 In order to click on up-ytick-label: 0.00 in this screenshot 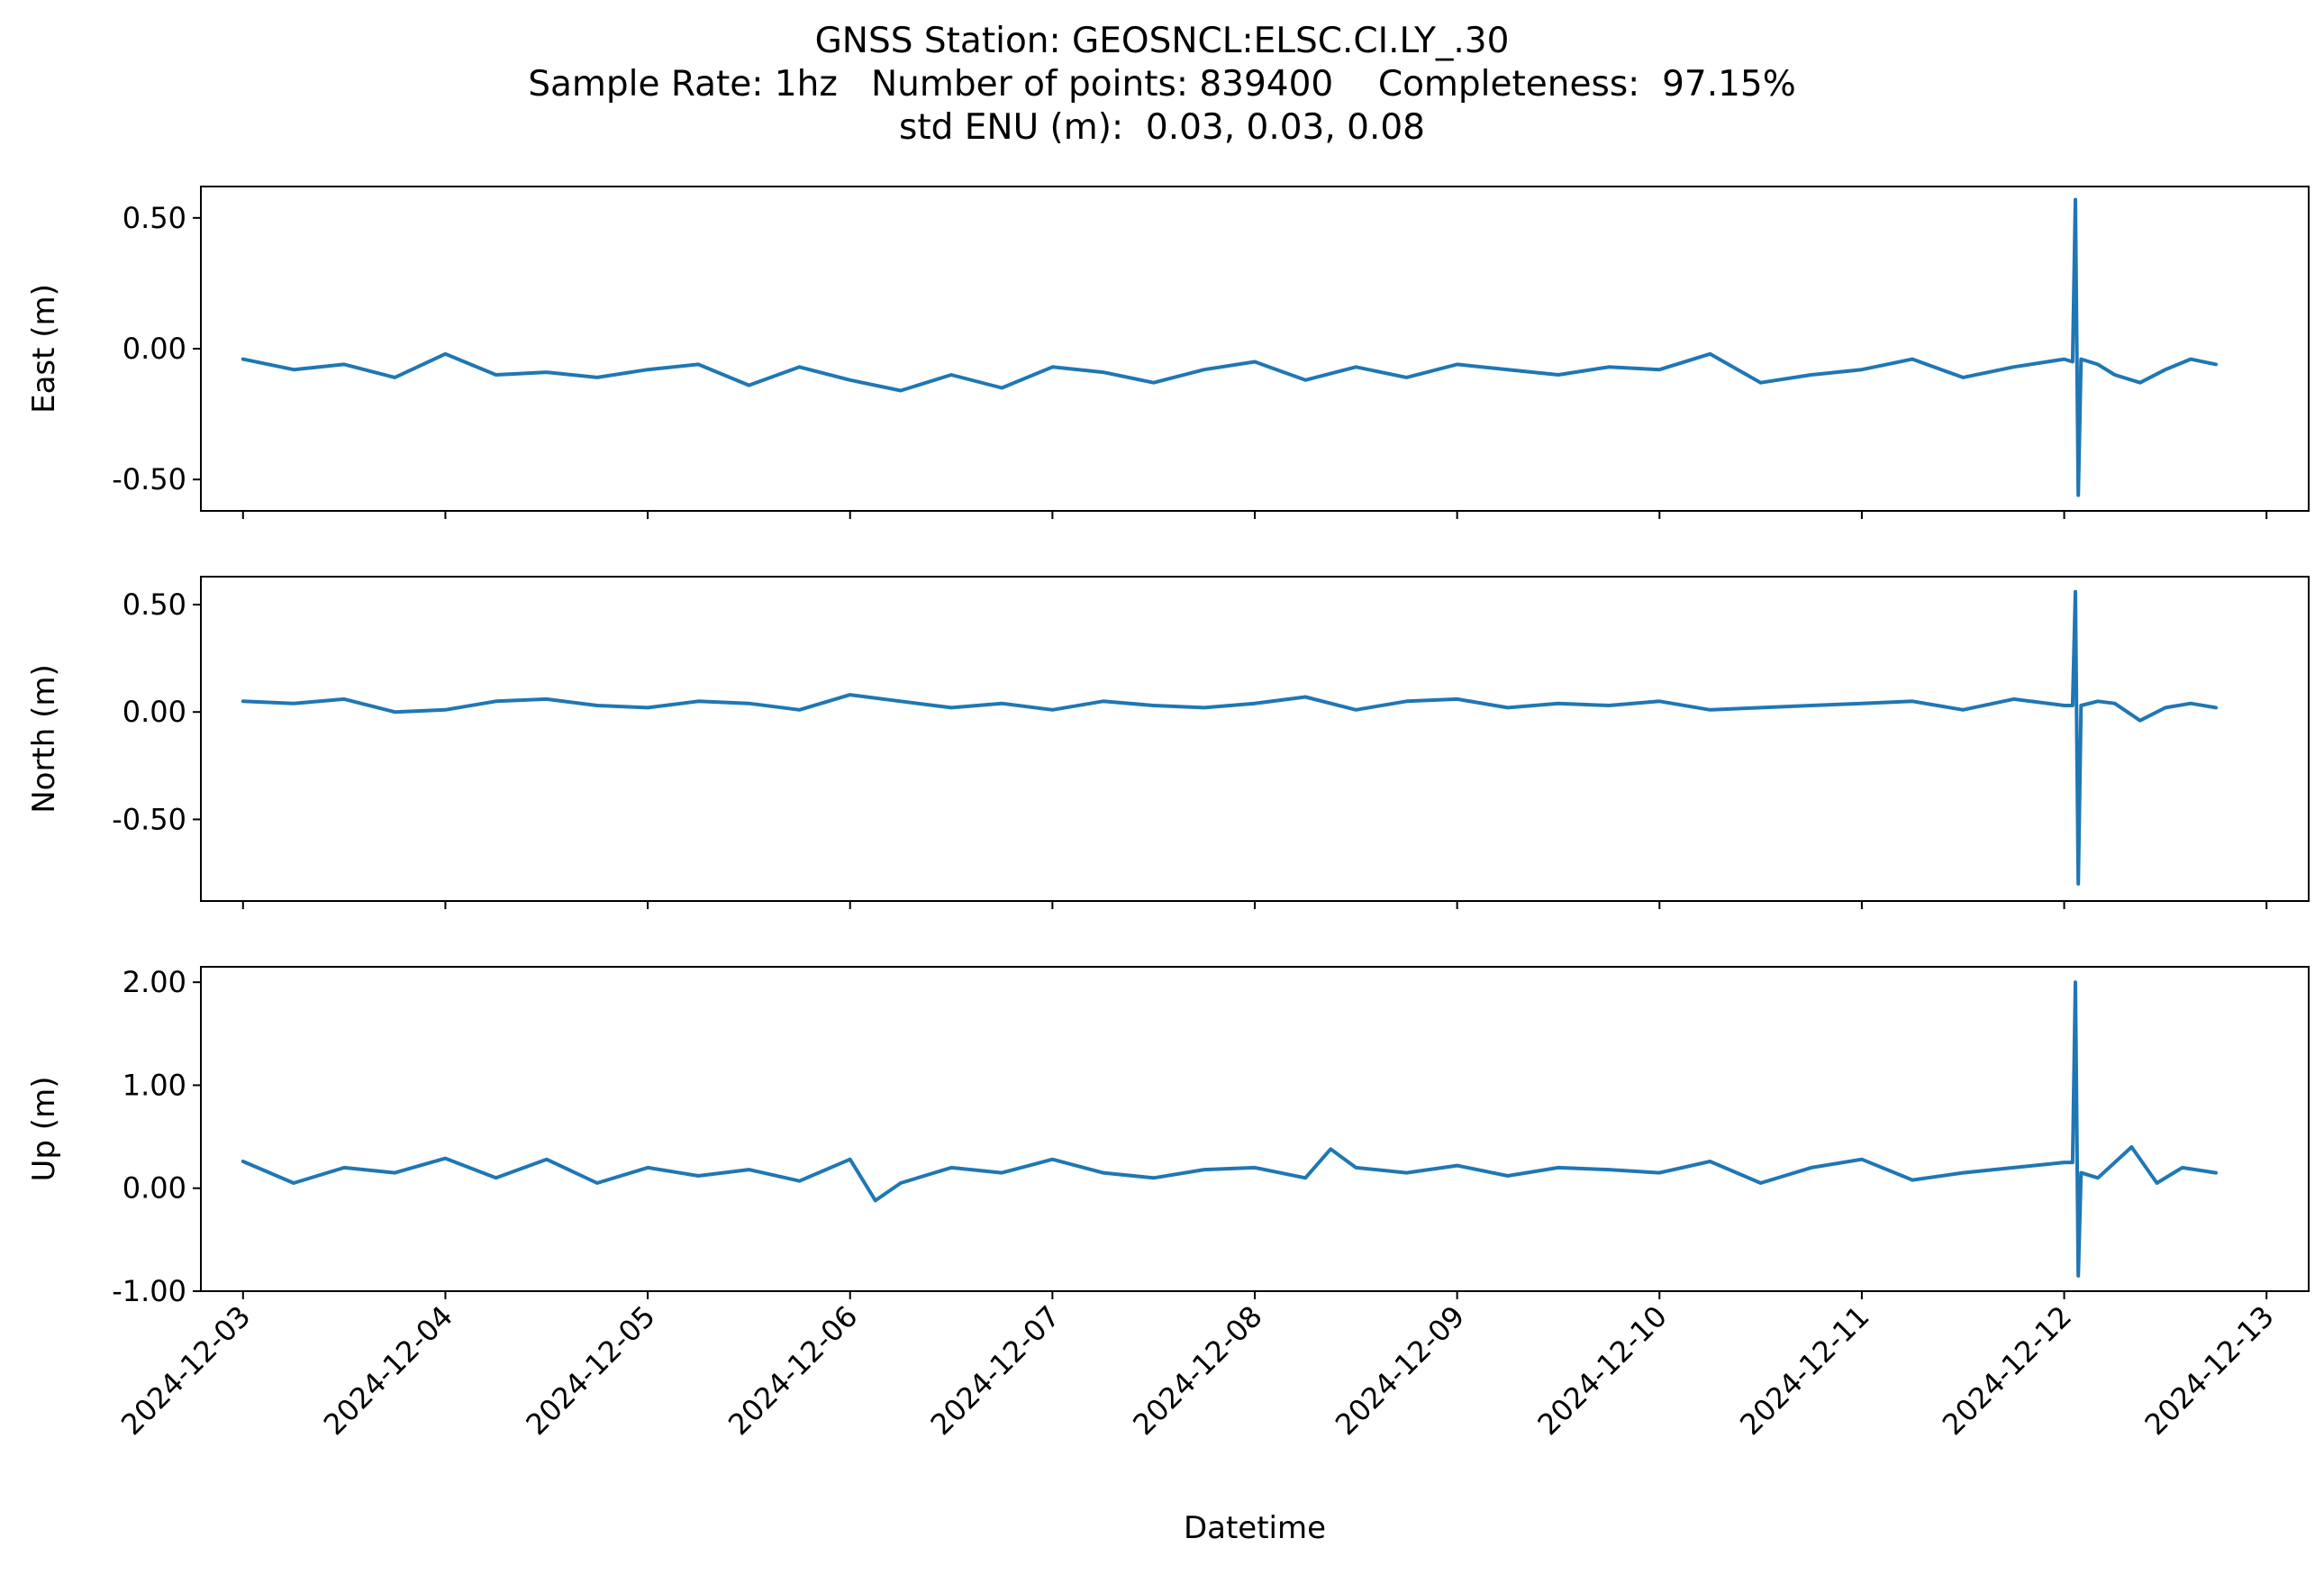, I will do `click(155, 1188)`.